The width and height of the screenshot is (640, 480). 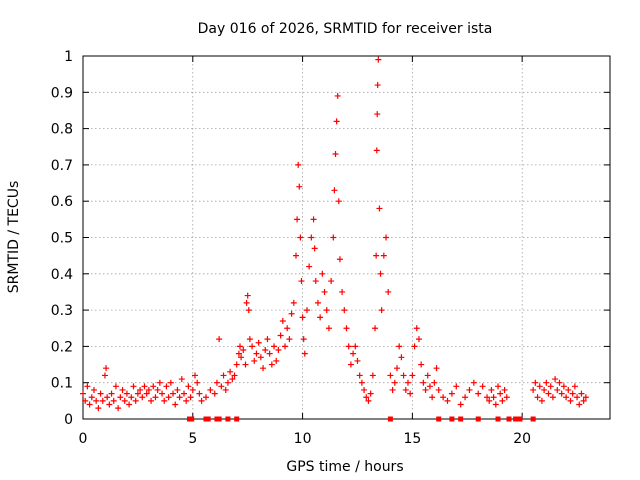 I want to click on y-tick-label: 0.3, so click(x=62, y=311).